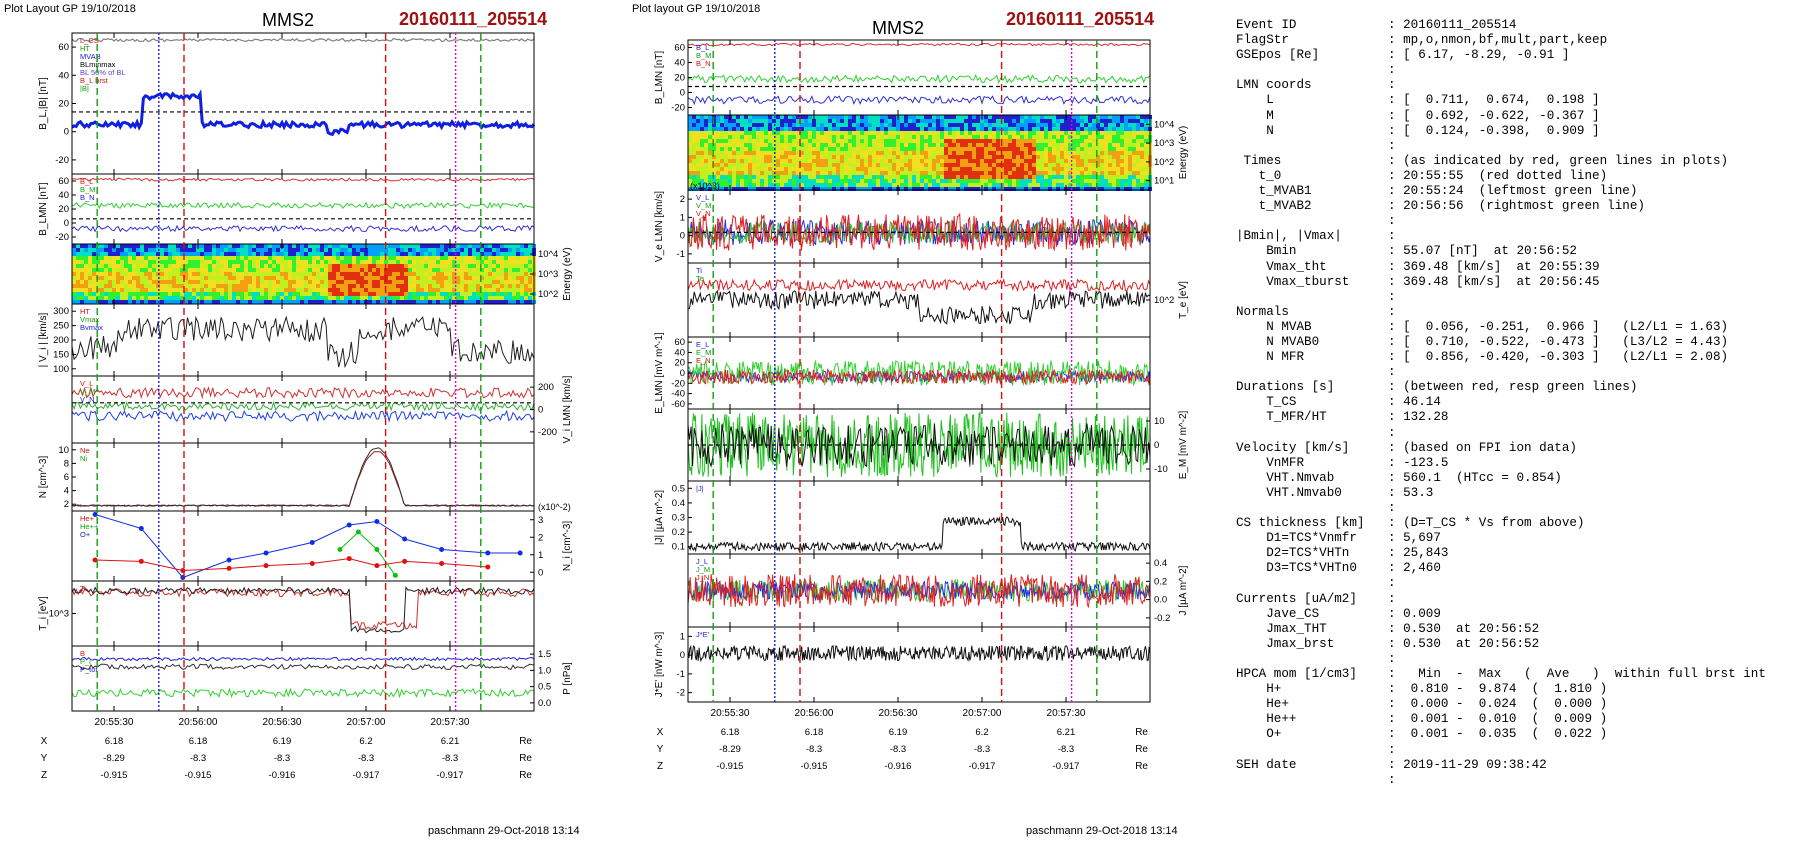 This screenshot has height=841, width=1804. Describe the element at coordinates (919, 444) in the screenshot. I see `series-line` at that location.